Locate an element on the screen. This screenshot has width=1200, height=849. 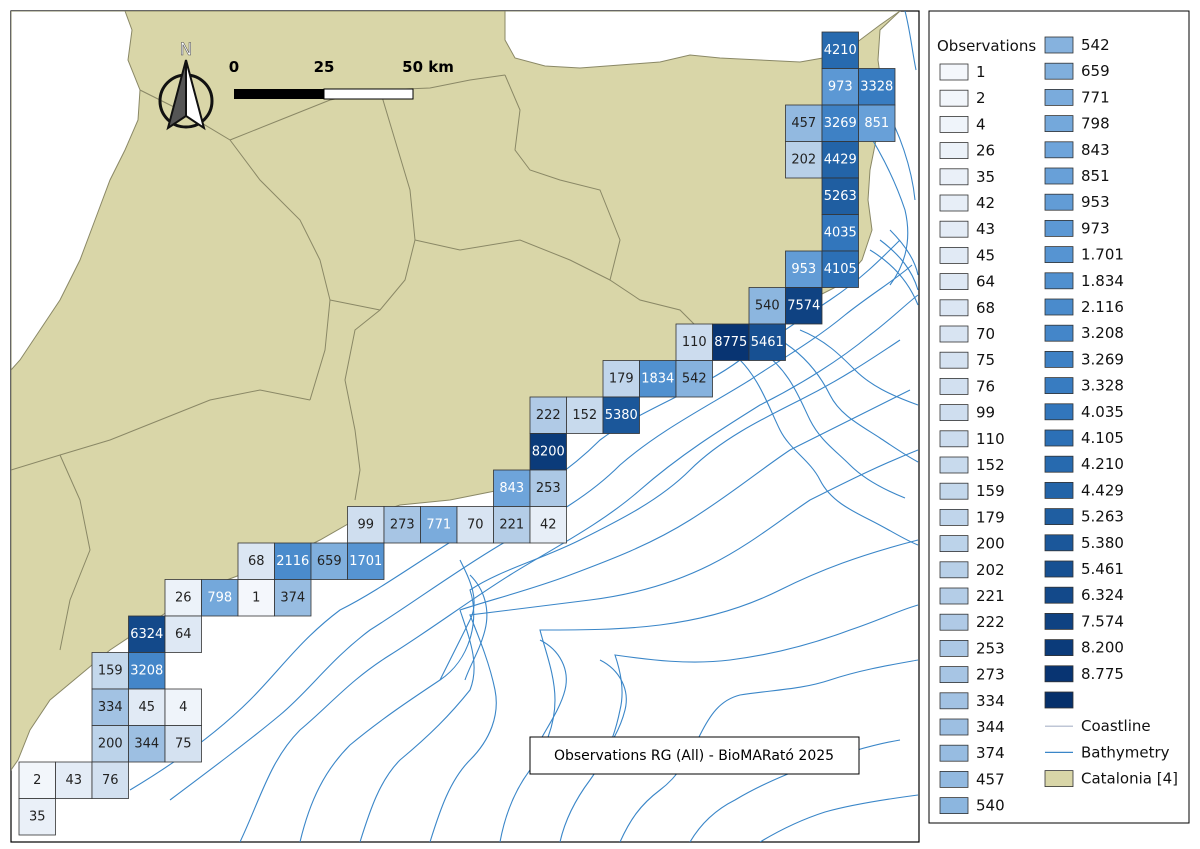
legend-label: 273 is located at coordinates (990, 675).